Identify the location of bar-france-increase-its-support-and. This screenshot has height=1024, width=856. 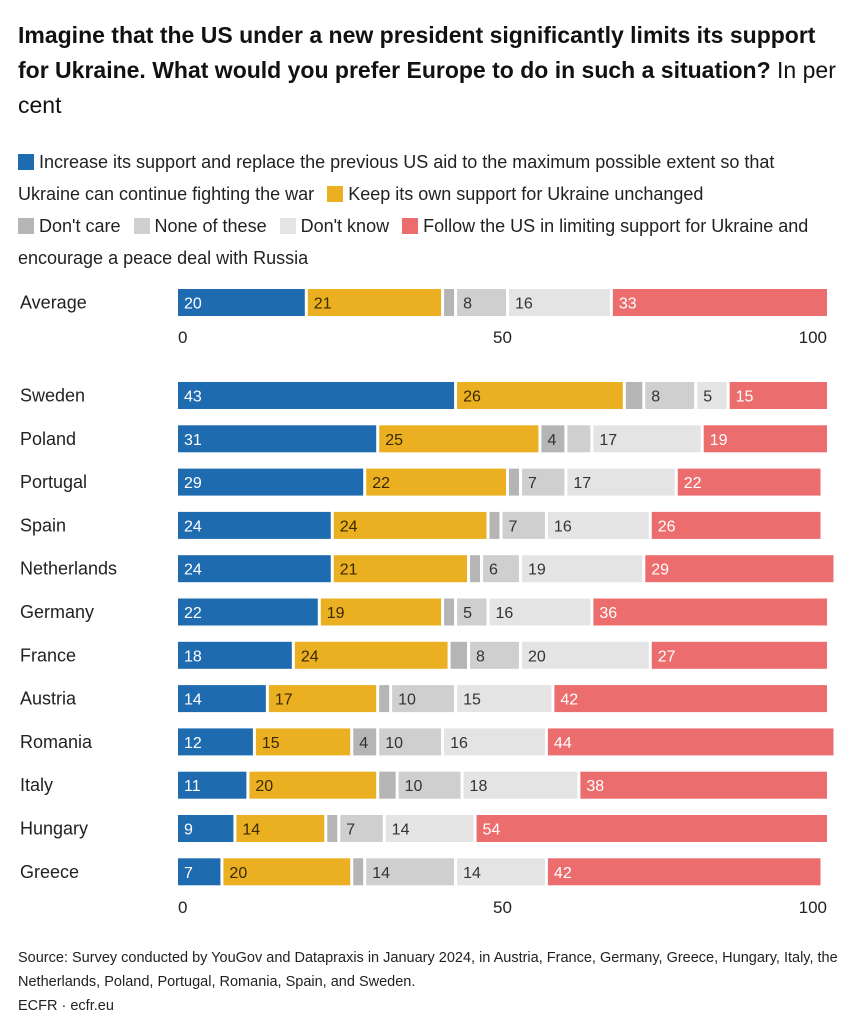
(235, 655).